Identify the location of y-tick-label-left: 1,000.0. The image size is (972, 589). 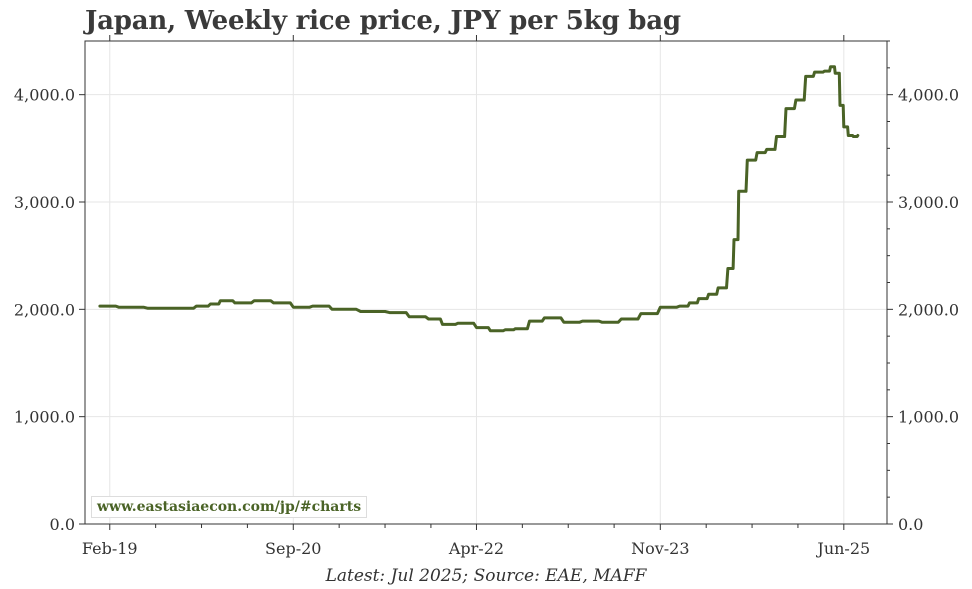
(44, 417).